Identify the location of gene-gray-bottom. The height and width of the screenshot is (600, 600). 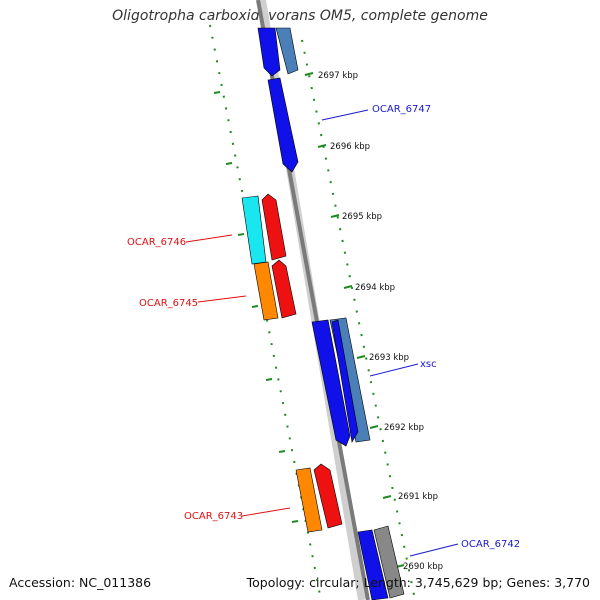
(389, 562).